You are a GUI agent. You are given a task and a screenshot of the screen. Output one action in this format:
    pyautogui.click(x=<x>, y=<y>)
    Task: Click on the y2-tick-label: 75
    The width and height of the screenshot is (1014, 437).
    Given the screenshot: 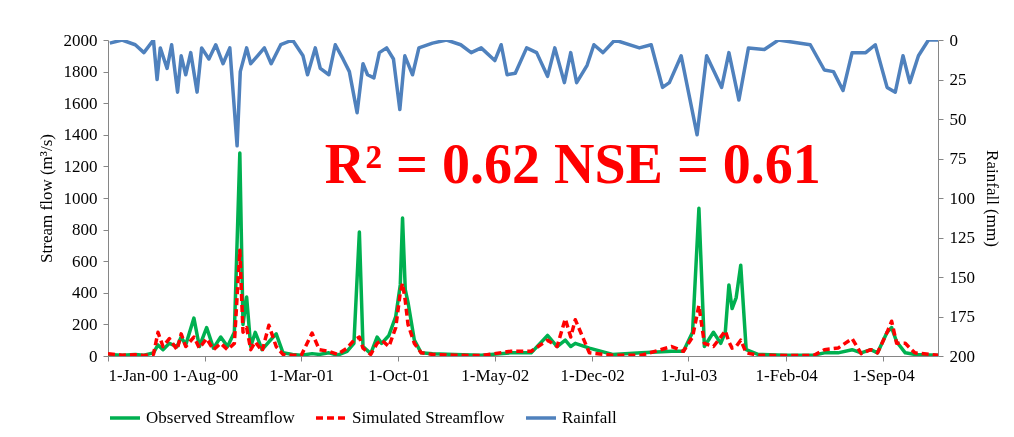 What is the action you would take?
    pyautogui.click(x=958, y=158)
    